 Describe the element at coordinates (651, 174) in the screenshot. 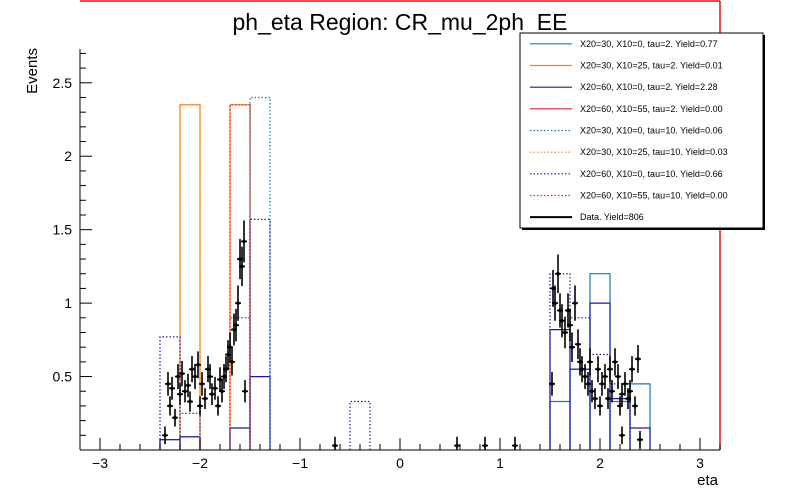

I see `legend-label: X20=60, X10=0, tau=10. Yield=0.66` at that location.